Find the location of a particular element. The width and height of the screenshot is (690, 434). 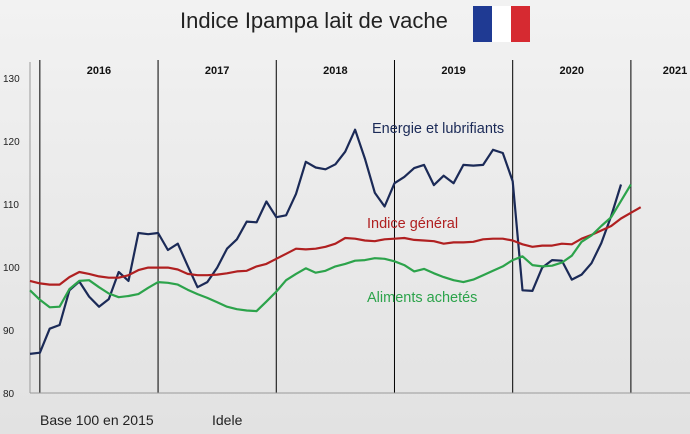

year-label-2016: 2016 is located at coordinates (99, 71).